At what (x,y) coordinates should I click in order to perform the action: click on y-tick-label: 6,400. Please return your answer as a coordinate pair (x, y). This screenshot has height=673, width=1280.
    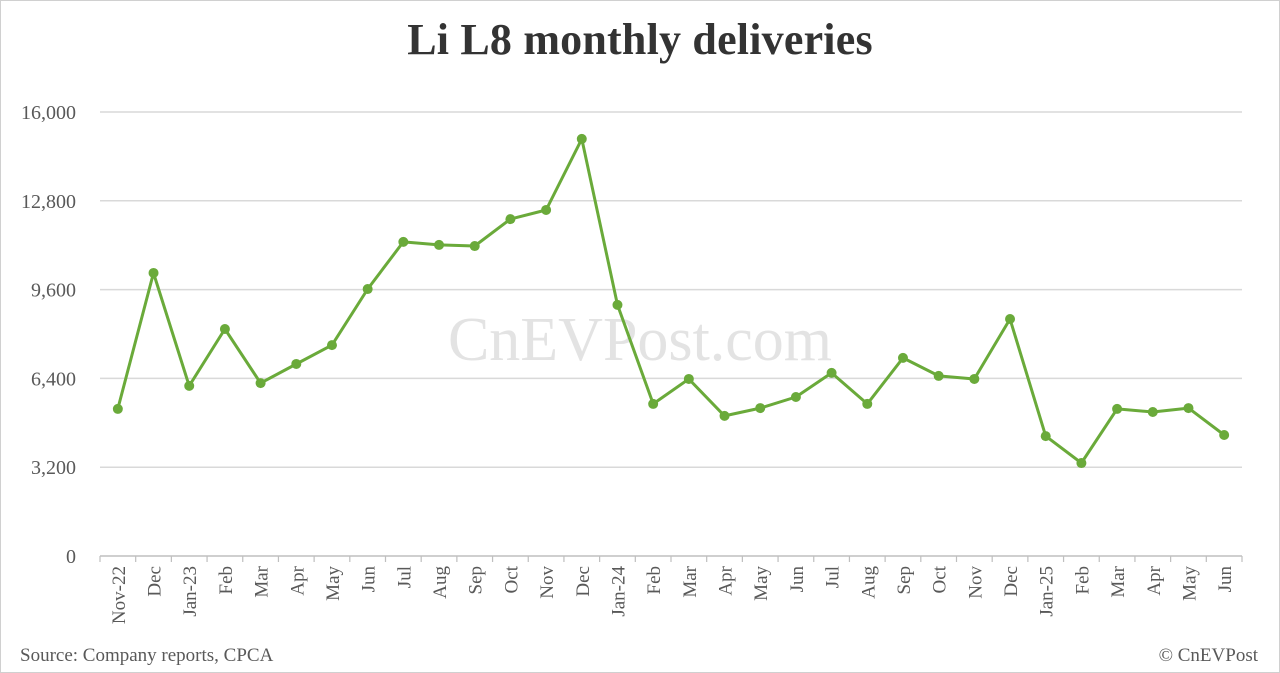
    Looking at the image, I should click on (53, 379).